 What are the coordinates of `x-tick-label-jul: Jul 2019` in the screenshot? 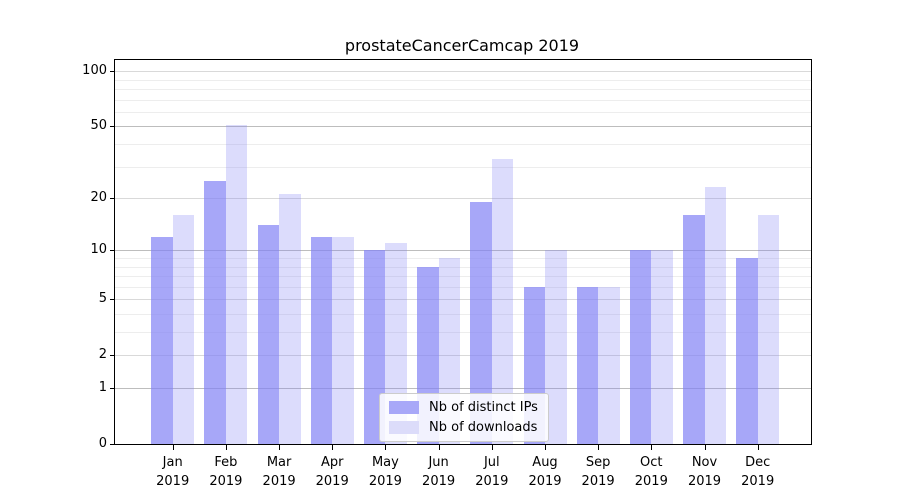 It's located at (492, 472).